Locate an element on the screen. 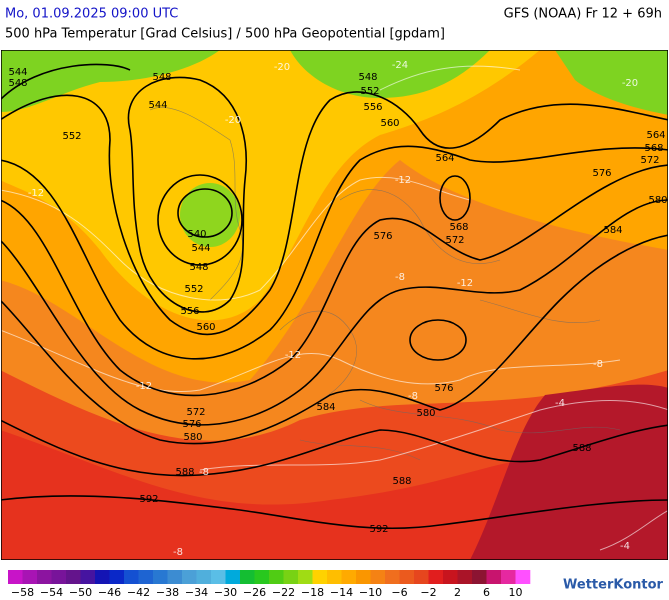  colorbar-label: −42 is located at coordinates (138, 592).